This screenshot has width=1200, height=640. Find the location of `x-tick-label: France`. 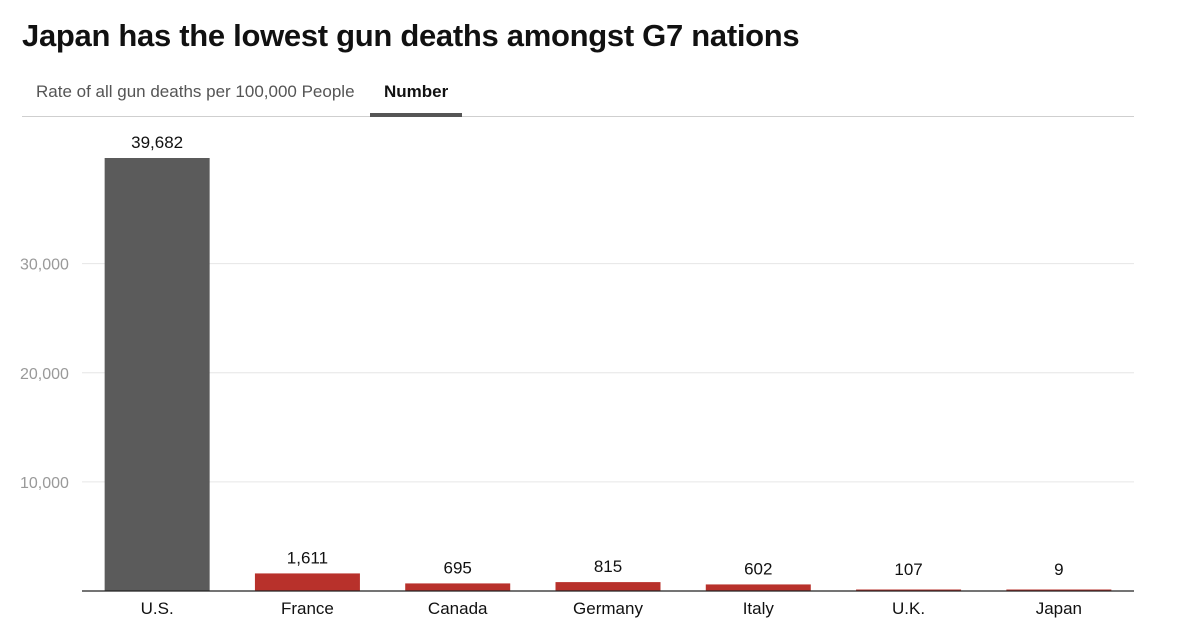

x-tick-label: France is located at coordinates (307, 608).